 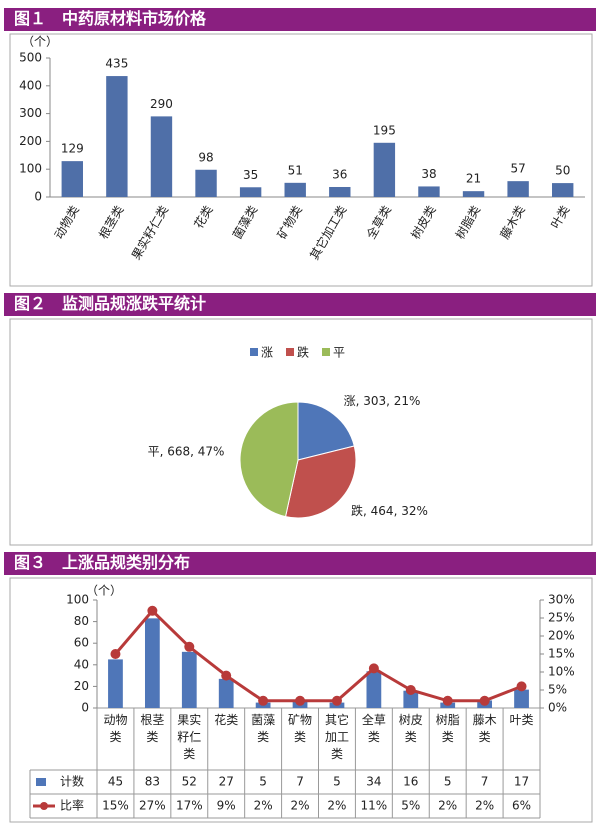 What do you see at coordinates (81, 664) in the screenshot?
I see `y-tick-label: 40` at bounding box center [81, 664].